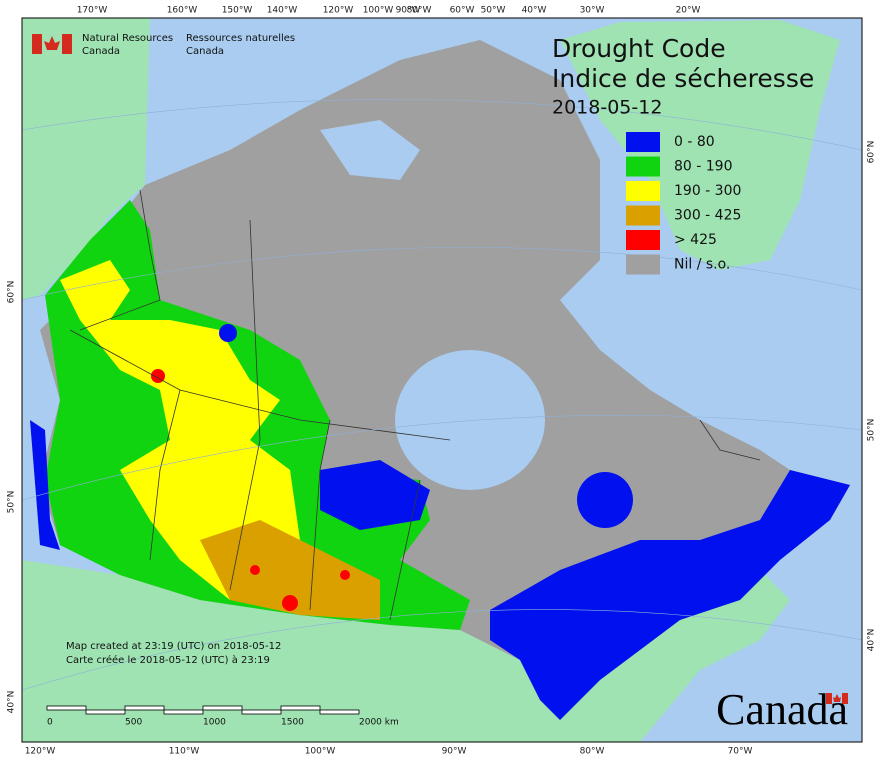 The image size is (880, 760). What do you see at coordinates (470, 420) in the screenshot?
I see `hudson-bay` at bounding box center [470, 420].